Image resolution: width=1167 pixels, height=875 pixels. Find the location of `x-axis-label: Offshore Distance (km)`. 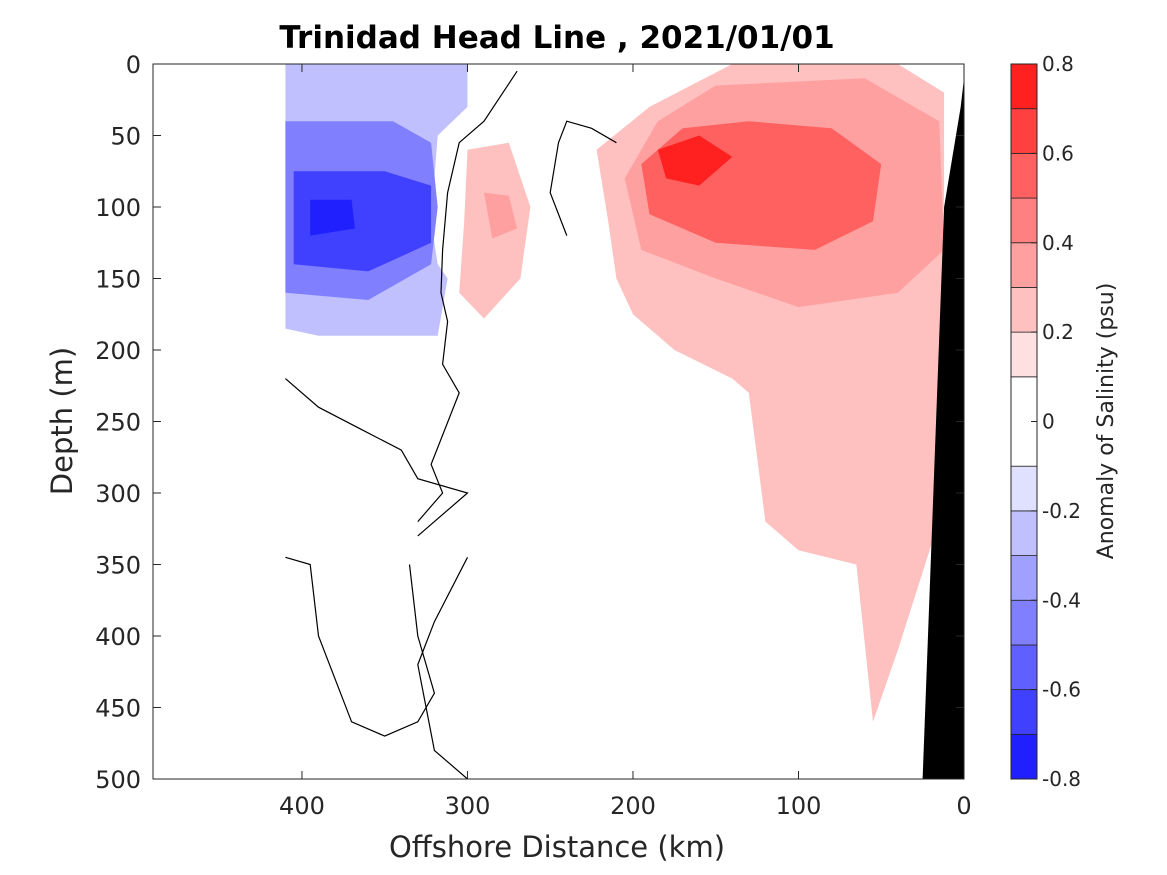

x-axis-label: Offshore Distance (km) is located at coordinates (557, 847).